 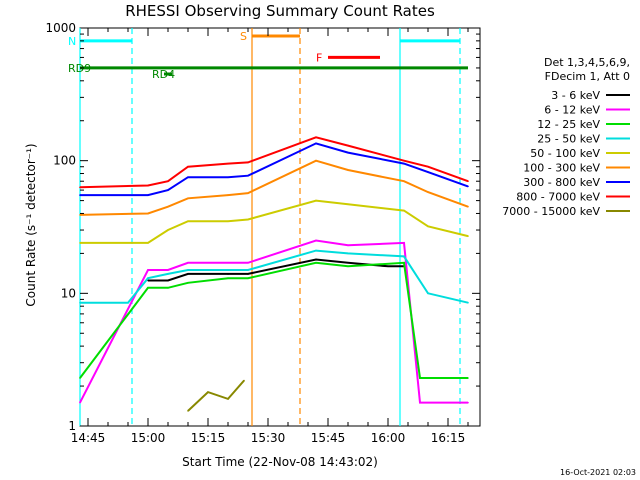 What do you see at coordinates (568, 124) in the screenshot?
I see `legend-label-12-25-kev: 12 - 25 keV` at bounding box center [568, 124].